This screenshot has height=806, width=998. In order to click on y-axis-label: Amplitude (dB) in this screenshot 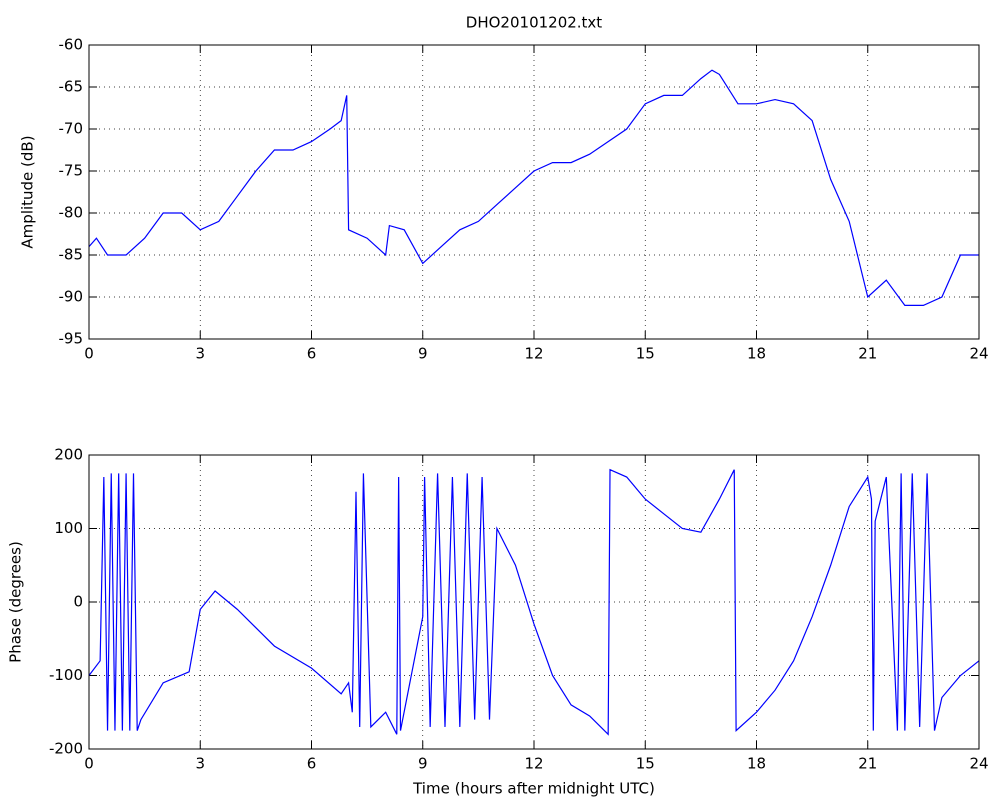, I will do `click(28, 191)`.